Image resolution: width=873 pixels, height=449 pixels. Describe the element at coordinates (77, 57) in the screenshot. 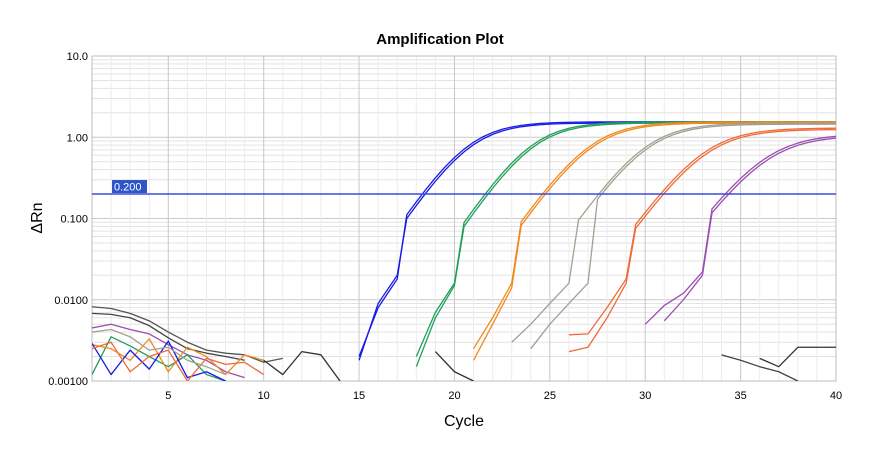

I see `y-tick-label: 10.0` at that location.